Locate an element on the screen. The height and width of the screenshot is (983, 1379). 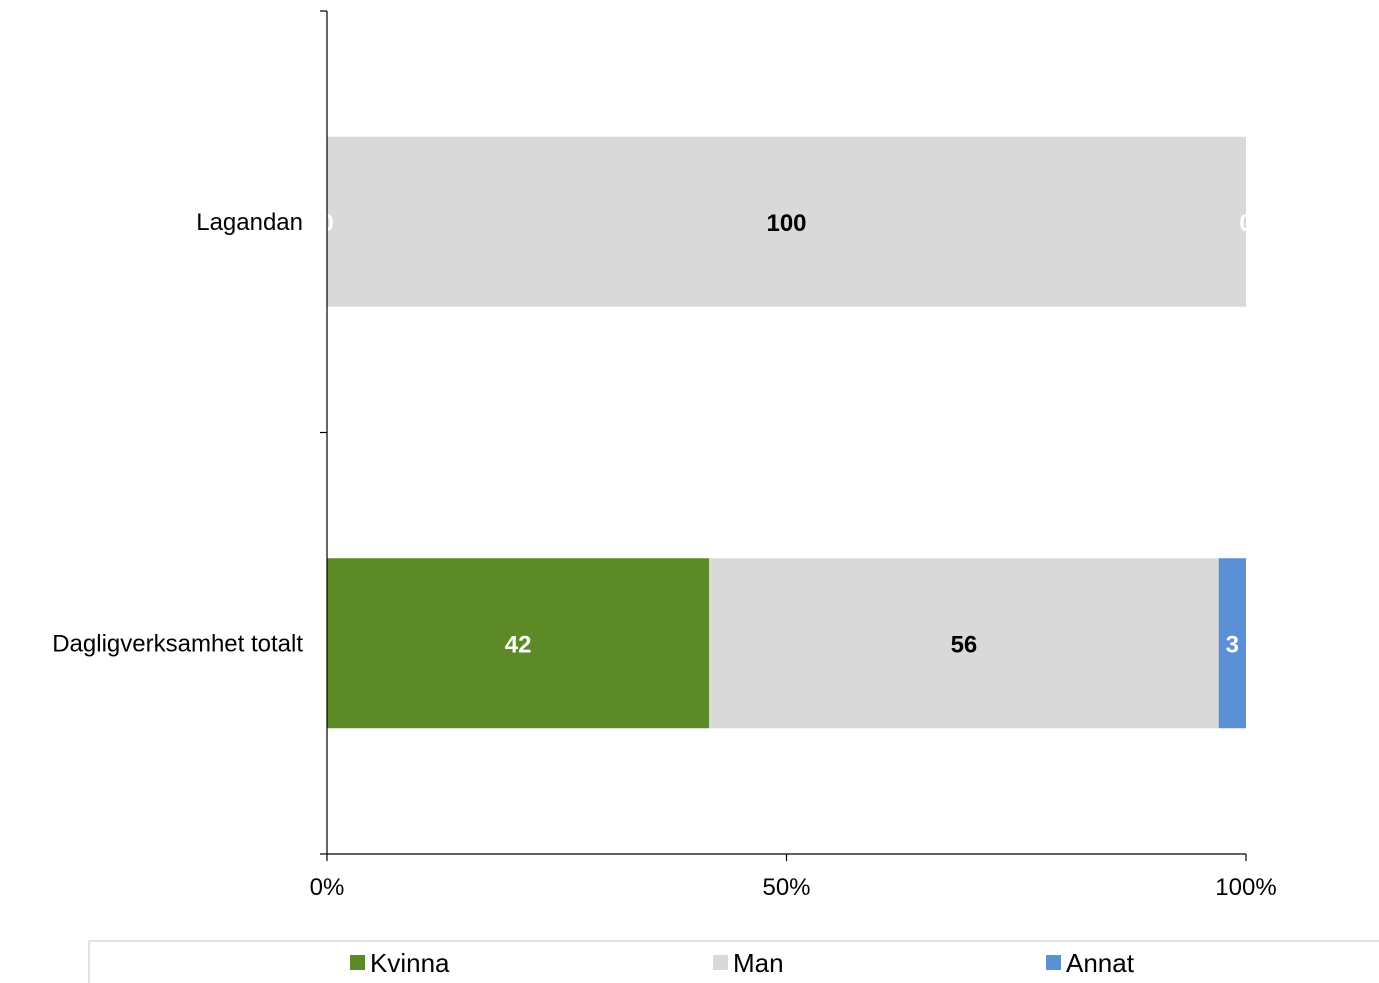
legend: Kvinna Man Annat is located at coordinates (733, 961).